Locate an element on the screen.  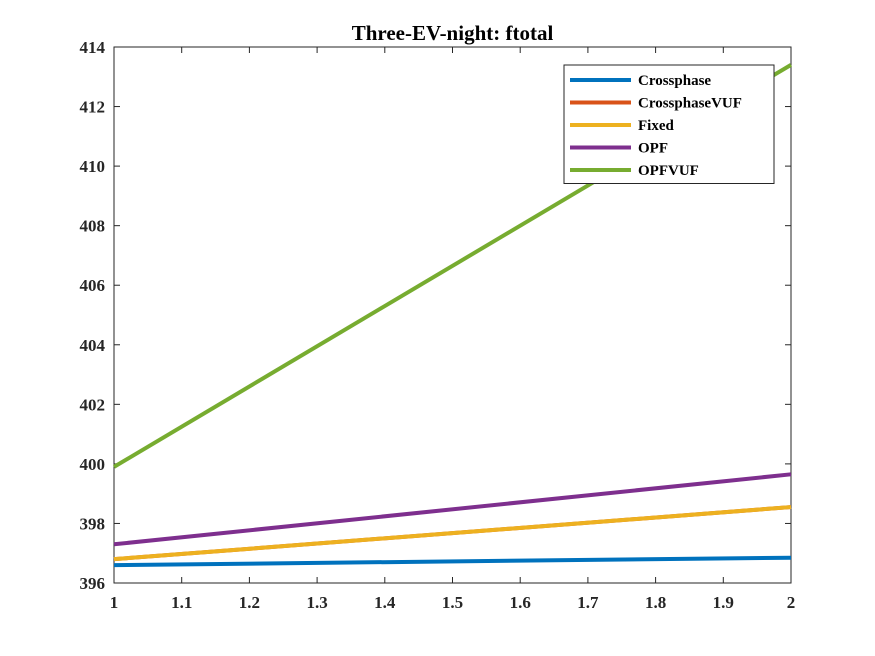
y-tick-label: 402 is located at coordinates (93, 404).